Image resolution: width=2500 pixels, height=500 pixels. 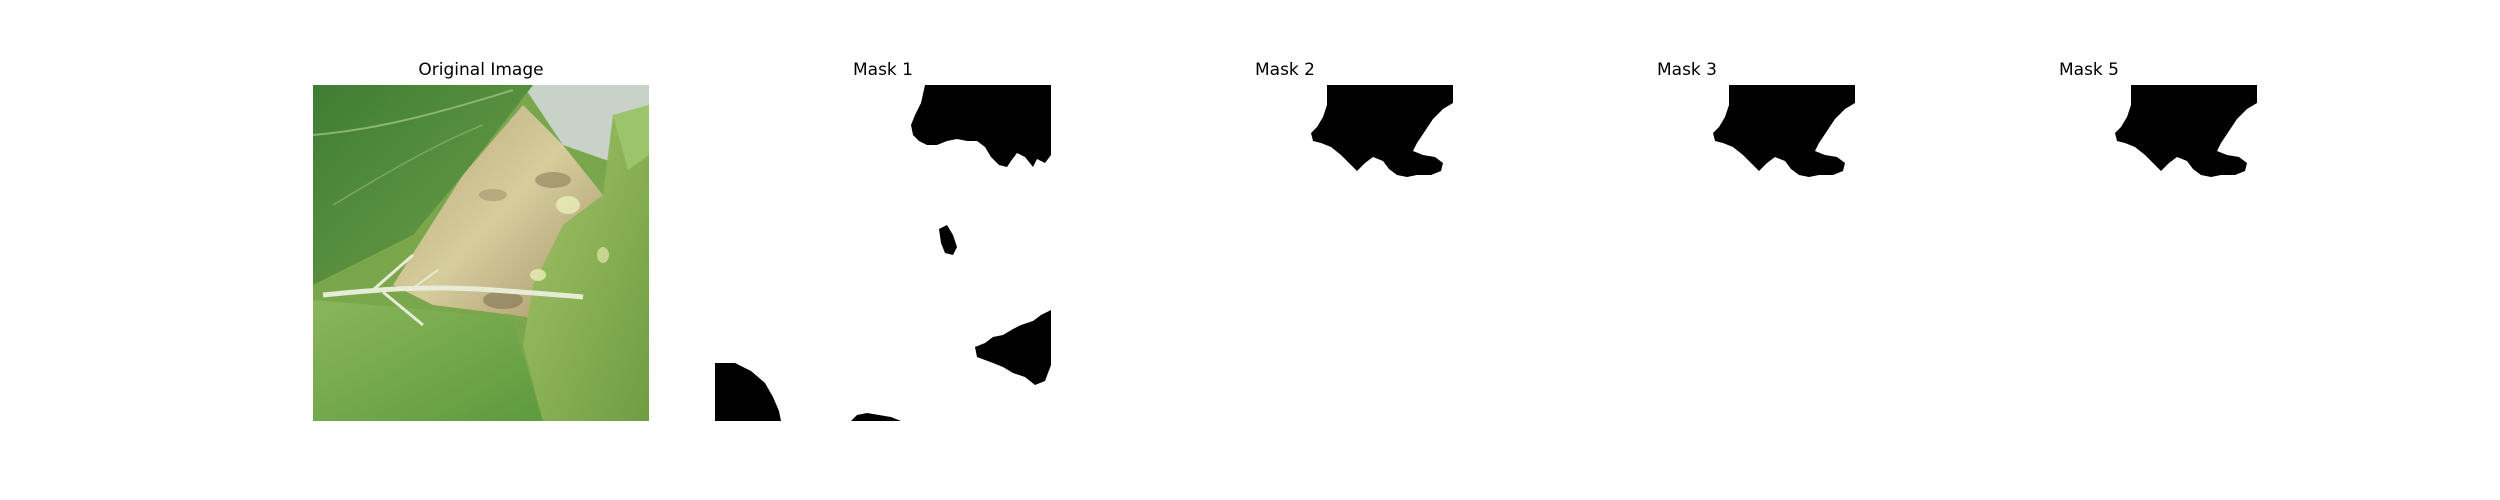 What do you see at coordinates (1284, 70) in the screenshot?
I see `panel-title: Mask 2` at bounding box center [1284, 70].